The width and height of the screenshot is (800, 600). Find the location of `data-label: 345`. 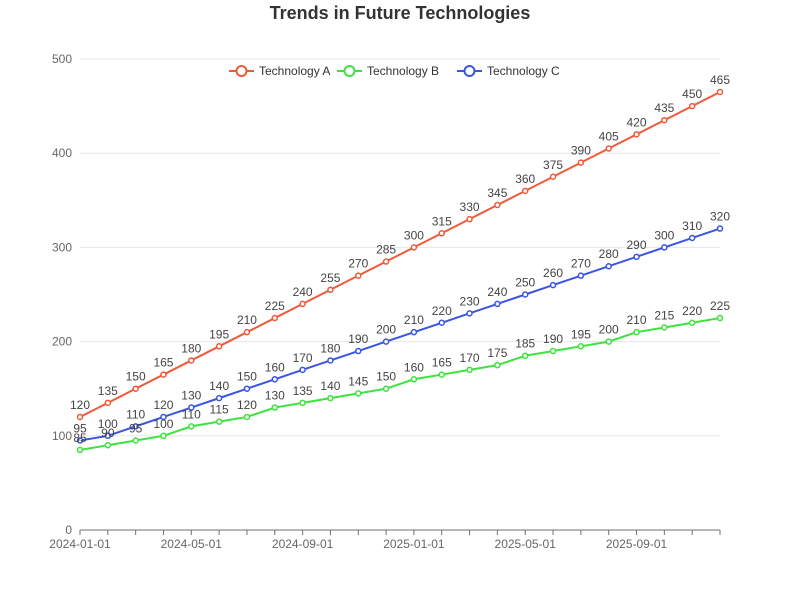

data-label: 345 is located at coordinates (497, 193).